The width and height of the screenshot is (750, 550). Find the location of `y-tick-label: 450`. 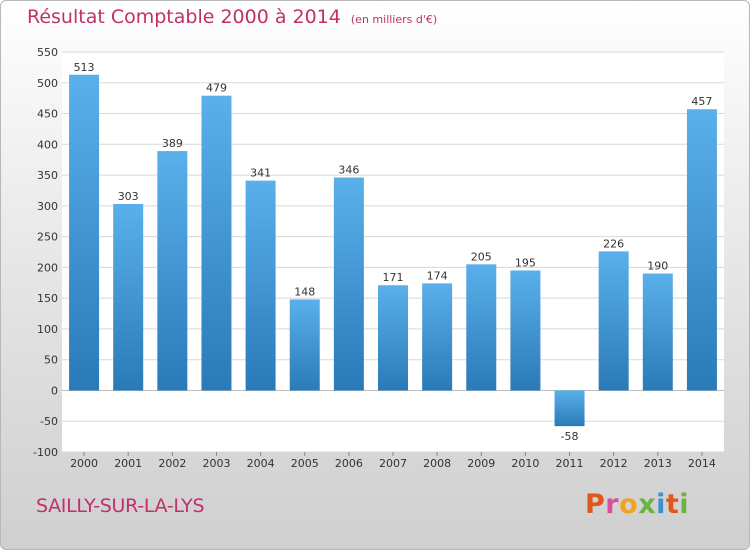

y-tick-label: 450 is located at coordinates (47, 114).